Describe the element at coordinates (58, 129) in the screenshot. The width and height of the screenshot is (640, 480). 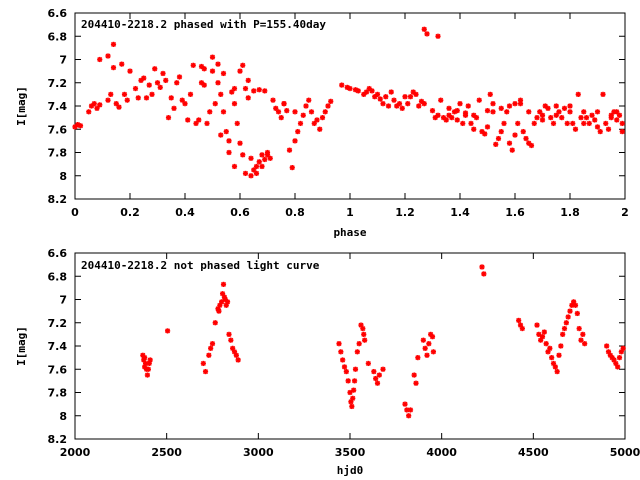
I see `phased-y-tick-label: 7.6` at that location.